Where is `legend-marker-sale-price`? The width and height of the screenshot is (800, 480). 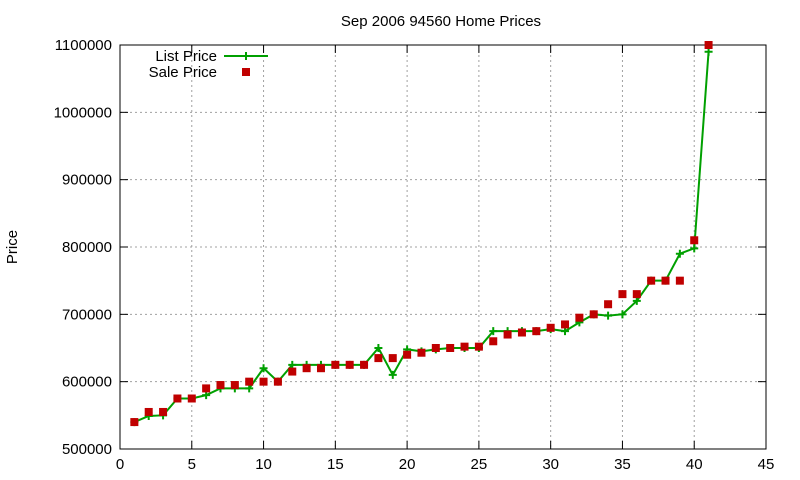
legend-marker-sale-price is located at coordinates (246, 72).